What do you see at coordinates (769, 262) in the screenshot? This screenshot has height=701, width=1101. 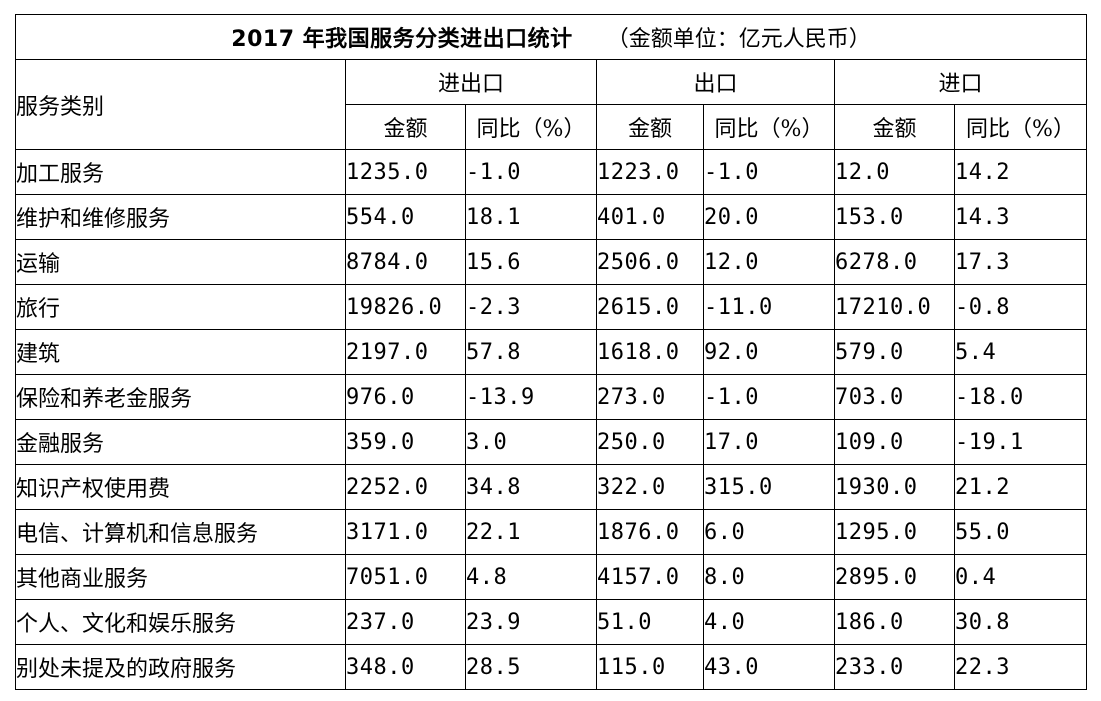 I see `cell-export-yoy: 12.0` at bounding box center [769, 262].